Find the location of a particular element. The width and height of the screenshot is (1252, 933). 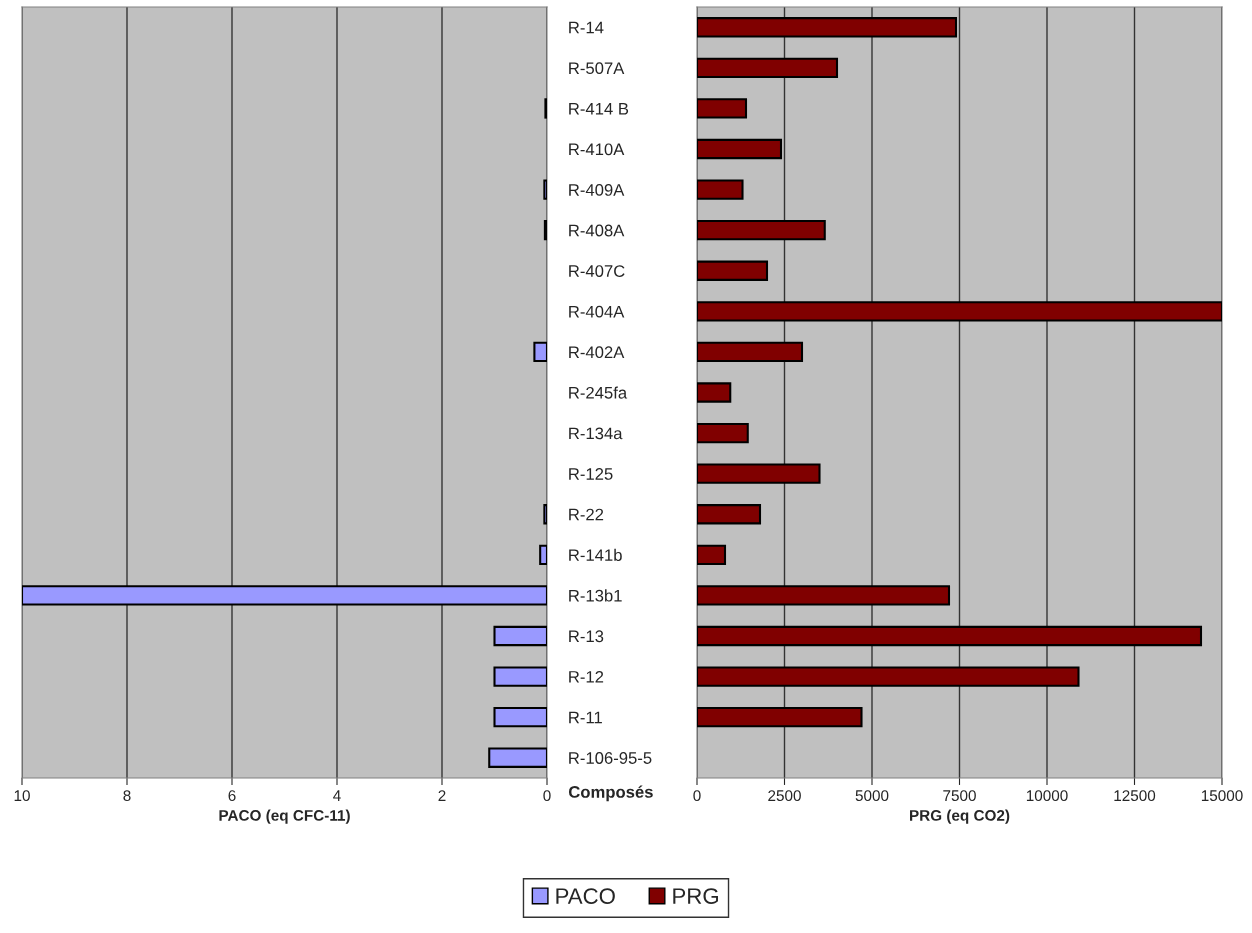

x-tick-label: 7500 is located at coordinates (959, 796).